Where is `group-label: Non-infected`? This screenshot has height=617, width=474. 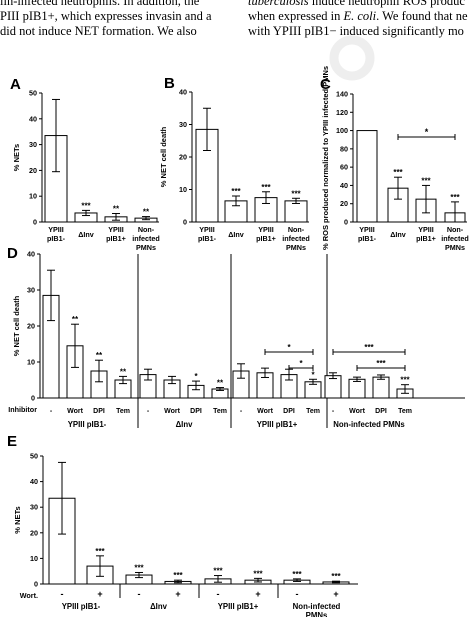
group-label: Non-infected is located at coordinates (317, 606).